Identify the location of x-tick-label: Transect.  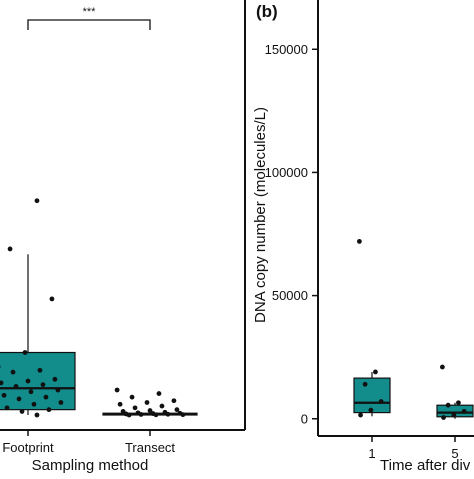
(150, 447).